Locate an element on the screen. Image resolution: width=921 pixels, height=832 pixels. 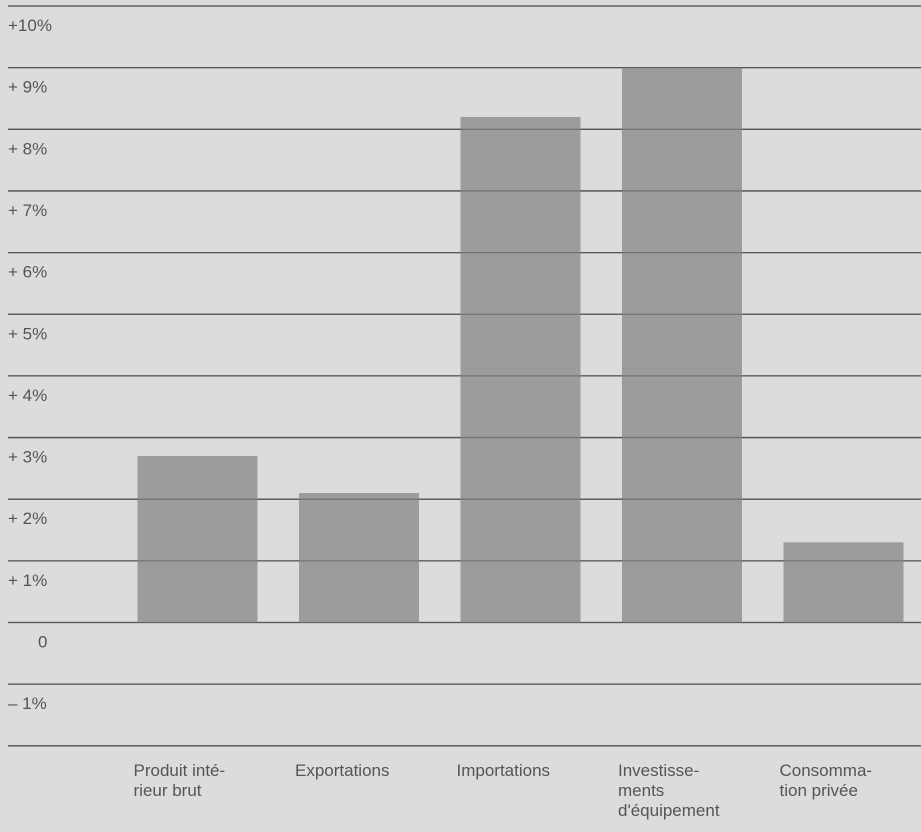
y-tick-label: + 9% is located at coordinates (27, 87).